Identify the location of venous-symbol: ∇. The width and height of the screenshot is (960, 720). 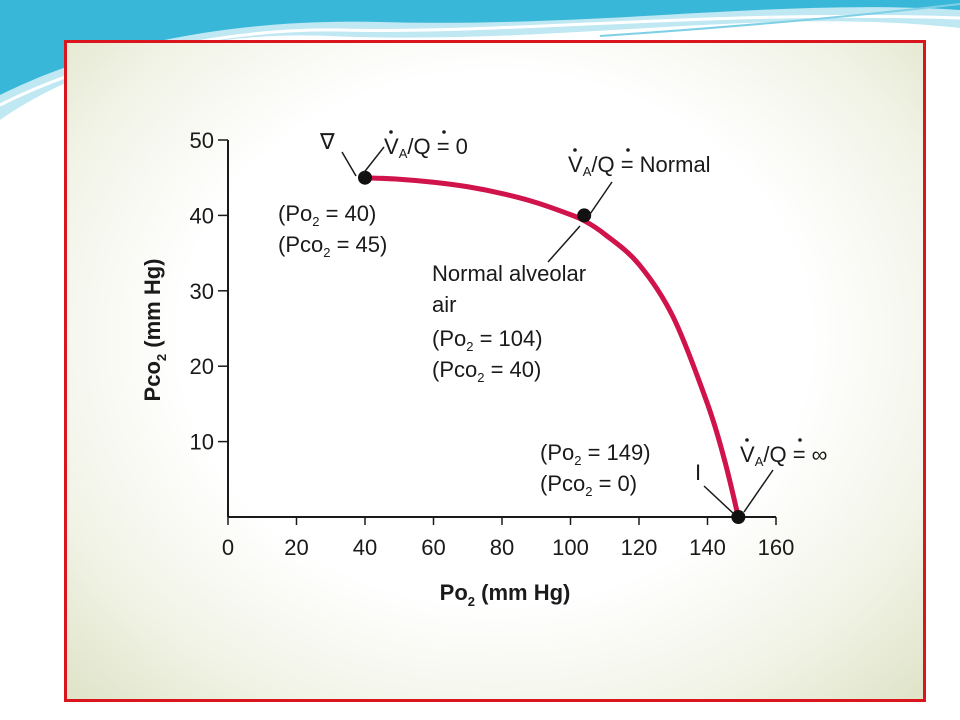
(327, 141).